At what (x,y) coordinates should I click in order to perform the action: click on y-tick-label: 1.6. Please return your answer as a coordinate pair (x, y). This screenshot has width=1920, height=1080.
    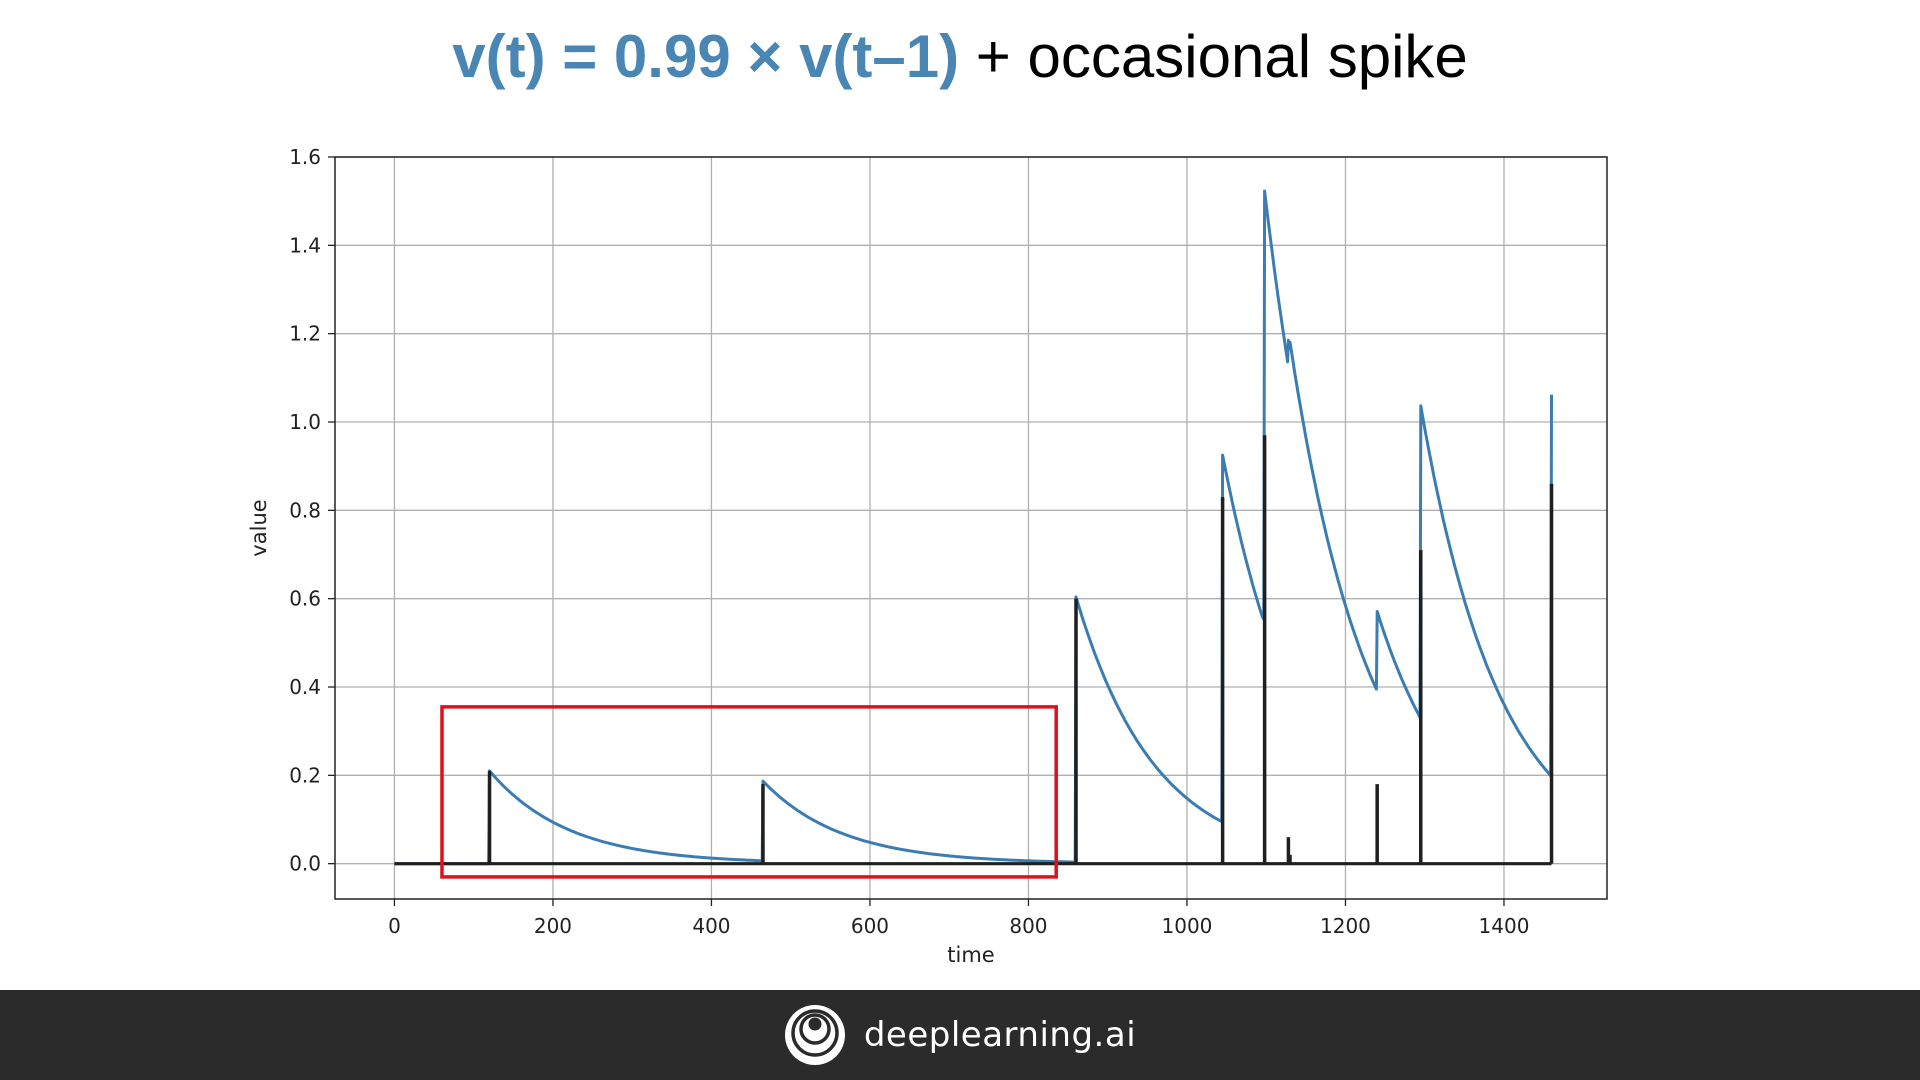
    Looking at the image, I should click on (305, 157).